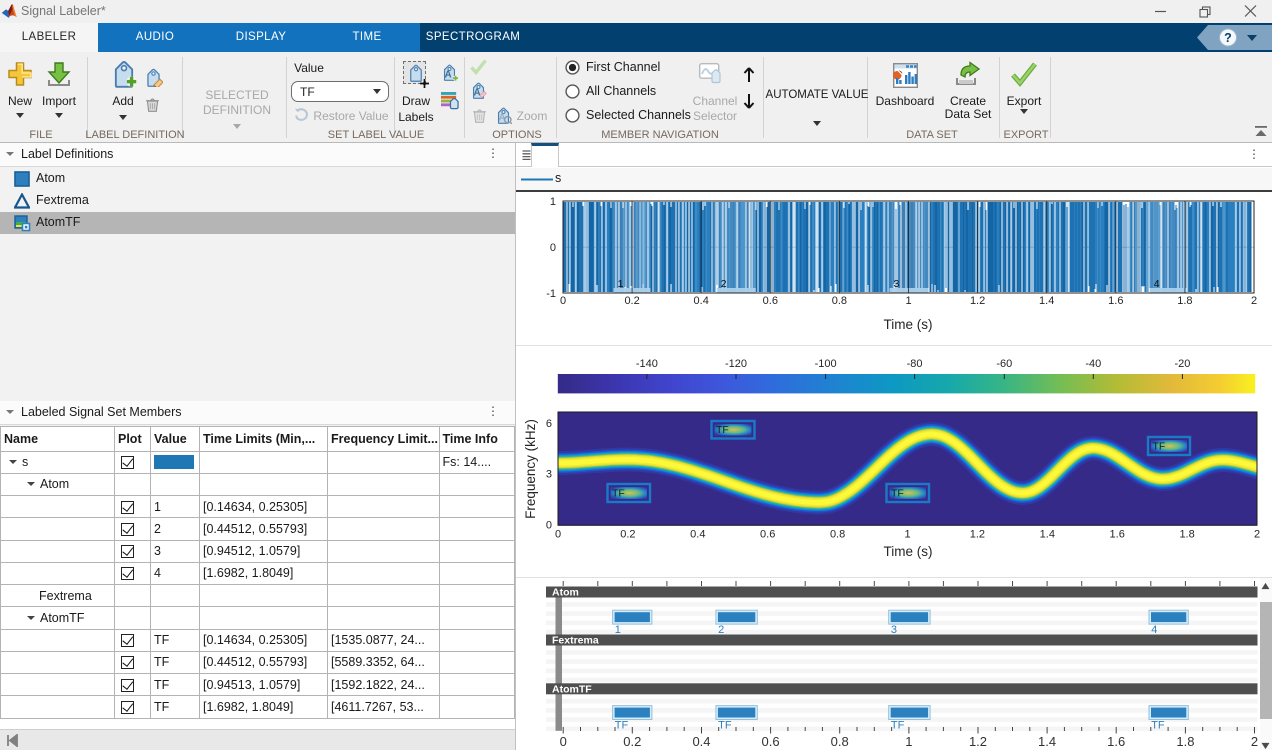 The width and height of the screenshot is (1272, 750). I want to click on svg-text: -20, so click(1182, 364).